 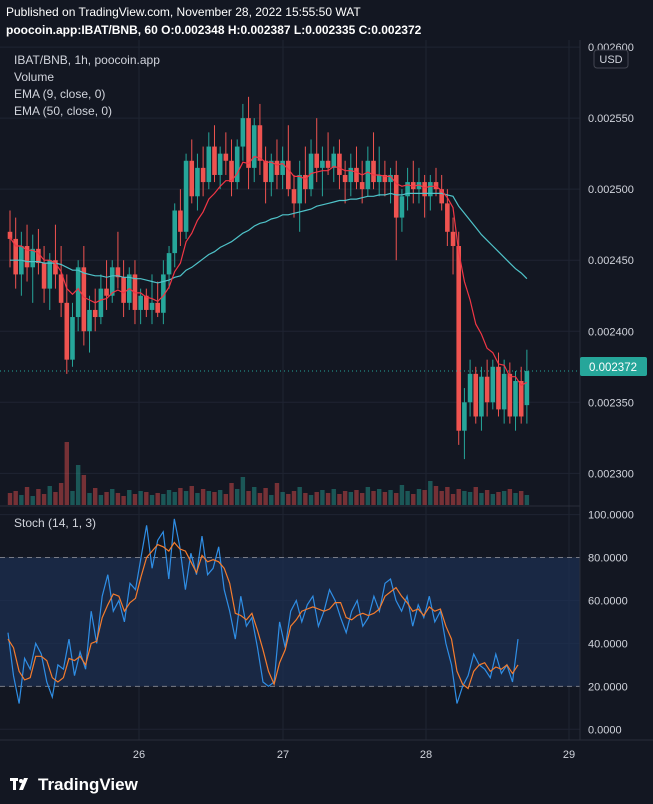 What do you see at coordinates (611, 403) in the screenshot?
I see `price-tick-label: 0.002350` at bounding box center [611, 403].